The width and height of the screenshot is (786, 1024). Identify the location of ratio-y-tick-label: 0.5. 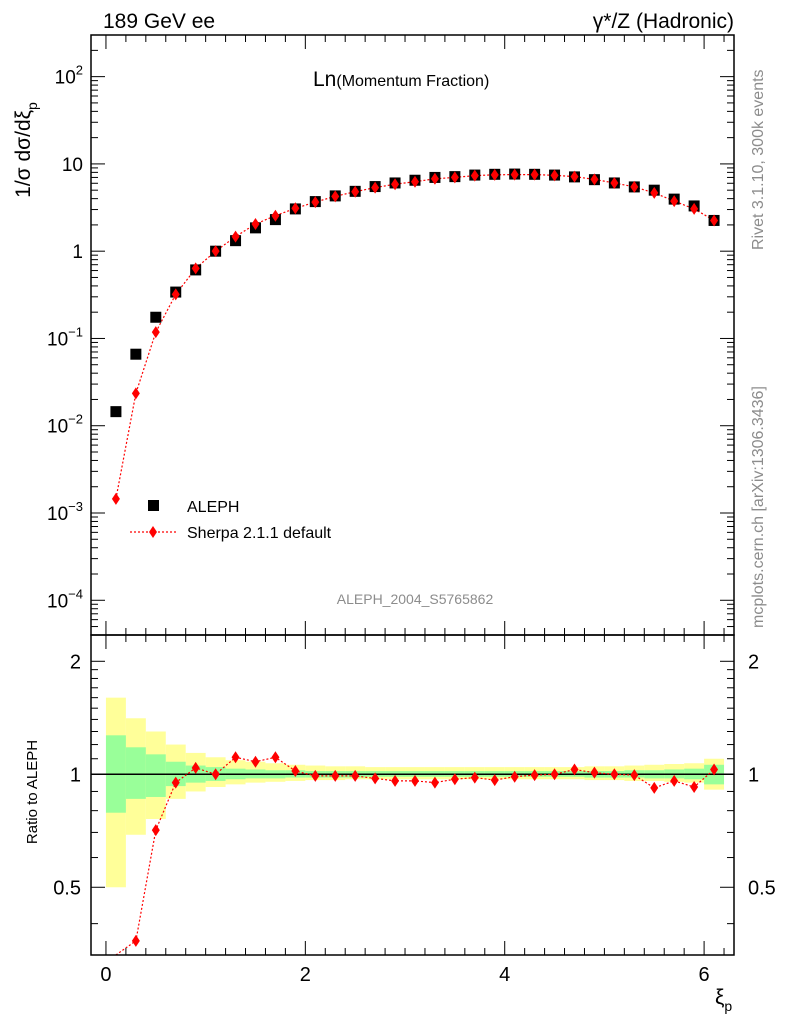
(67, 888).